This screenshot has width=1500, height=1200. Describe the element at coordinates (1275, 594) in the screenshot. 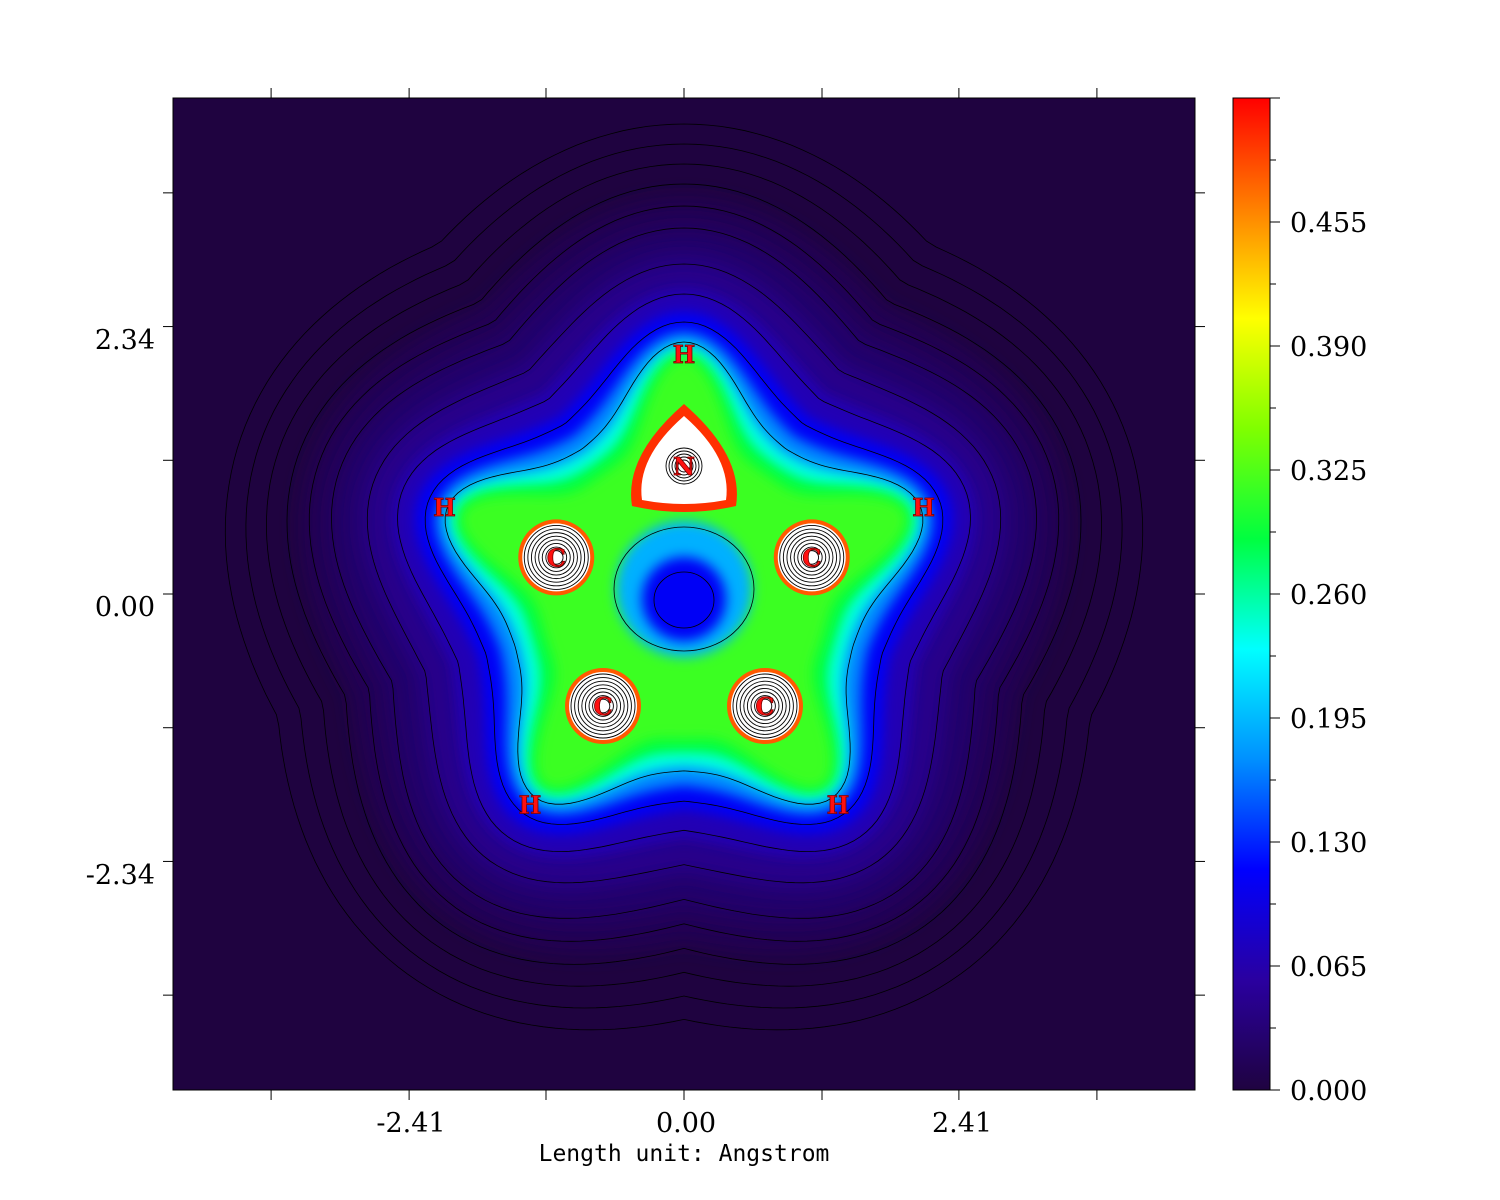

I see `colorbar-ticks` at that location.